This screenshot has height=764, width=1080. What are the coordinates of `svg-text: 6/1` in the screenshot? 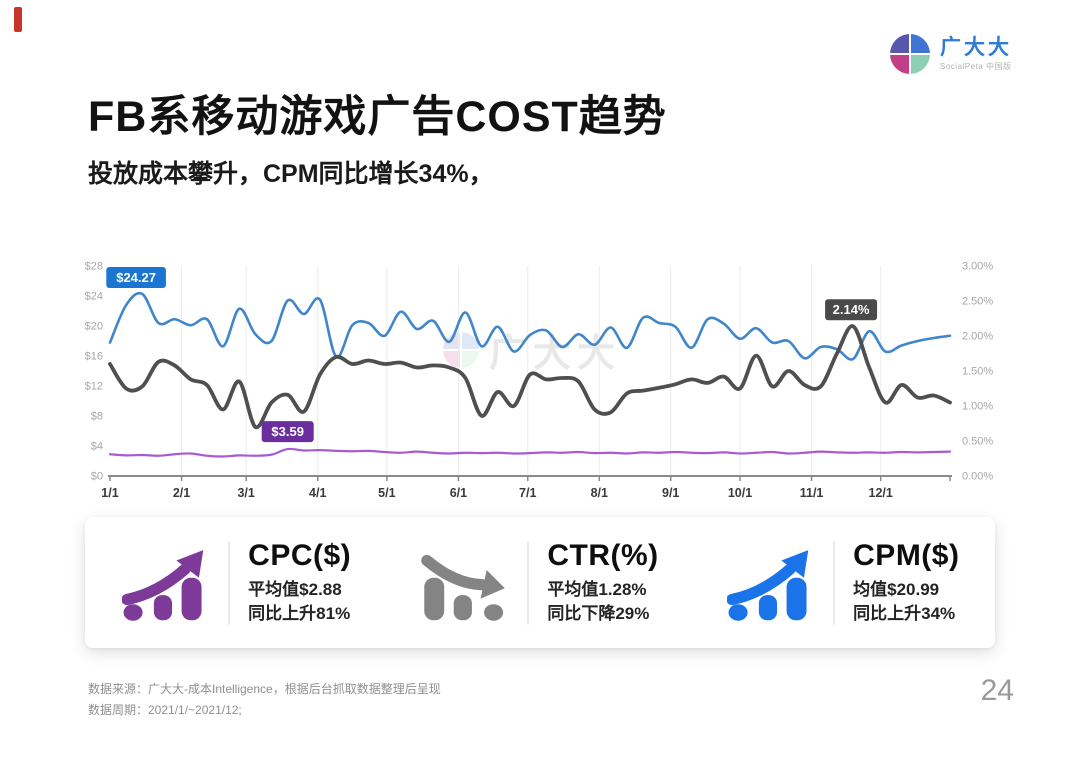 It's located at (458, 493).